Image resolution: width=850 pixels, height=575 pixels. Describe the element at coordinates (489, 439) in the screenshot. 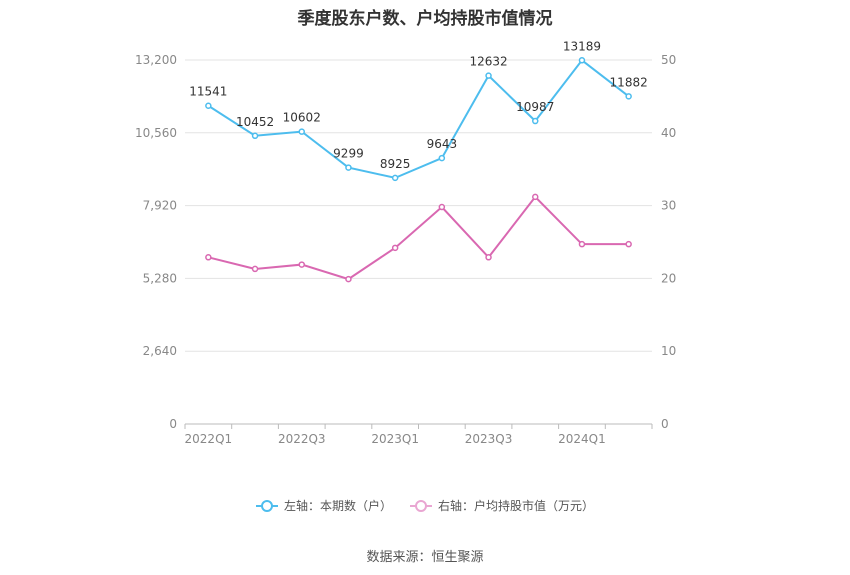

I see `x-tick-label: 2023Q3` at that location.